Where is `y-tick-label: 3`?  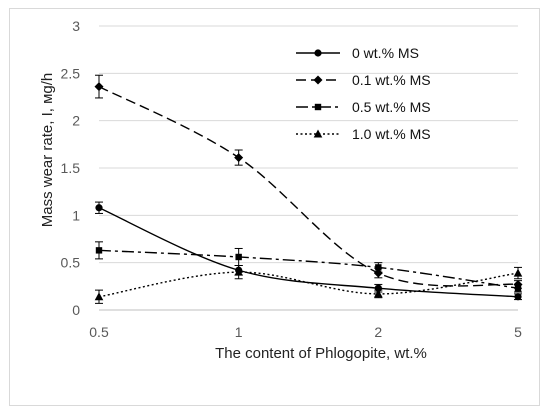 y-tick-label: 3 is located at coordinates (76, 26).